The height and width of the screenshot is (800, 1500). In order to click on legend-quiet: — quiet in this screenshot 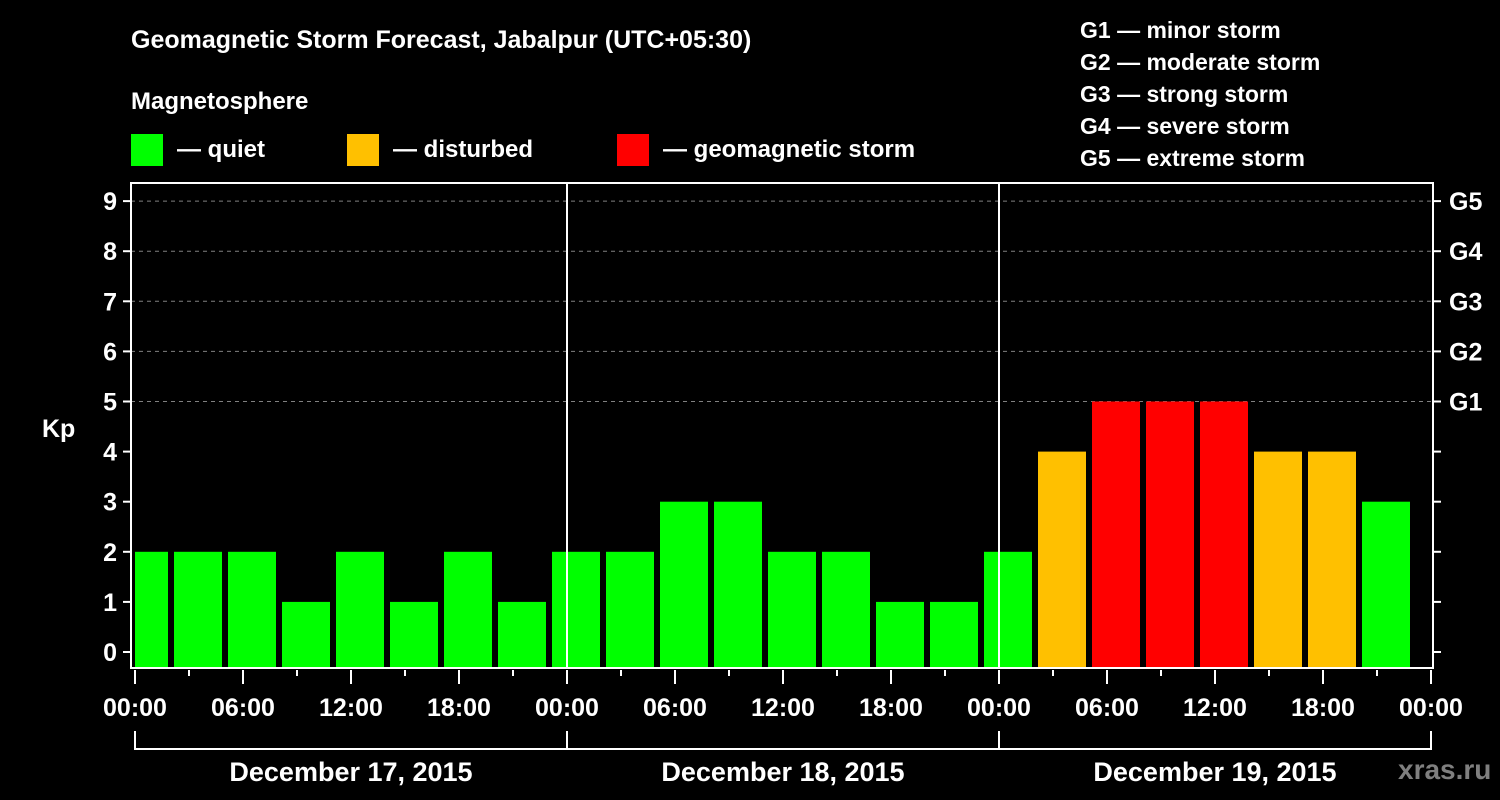, I will do `click(198, 150)`.